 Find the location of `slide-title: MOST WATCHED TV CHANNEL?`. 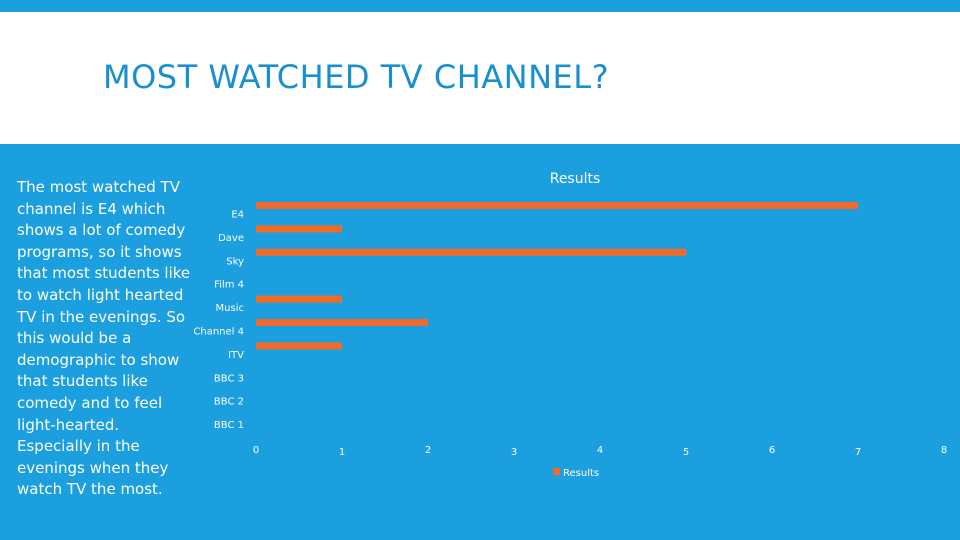

slide-title: MOST WATCHED TV CHANNEL? is located at coordinates (356, 77).